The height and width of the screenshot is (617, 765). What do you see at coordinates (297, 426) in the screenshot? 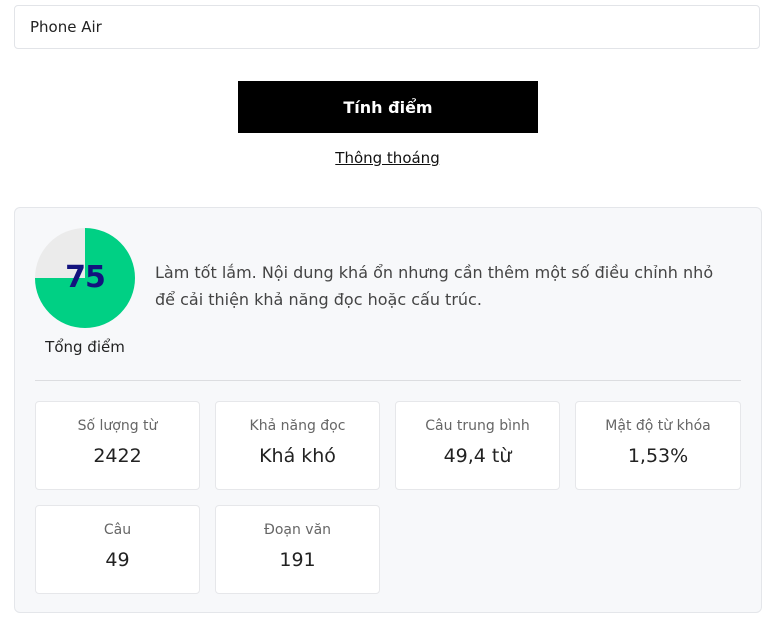
I see `stat-label: Khả năng đọc` at bounding box center [297, 426].